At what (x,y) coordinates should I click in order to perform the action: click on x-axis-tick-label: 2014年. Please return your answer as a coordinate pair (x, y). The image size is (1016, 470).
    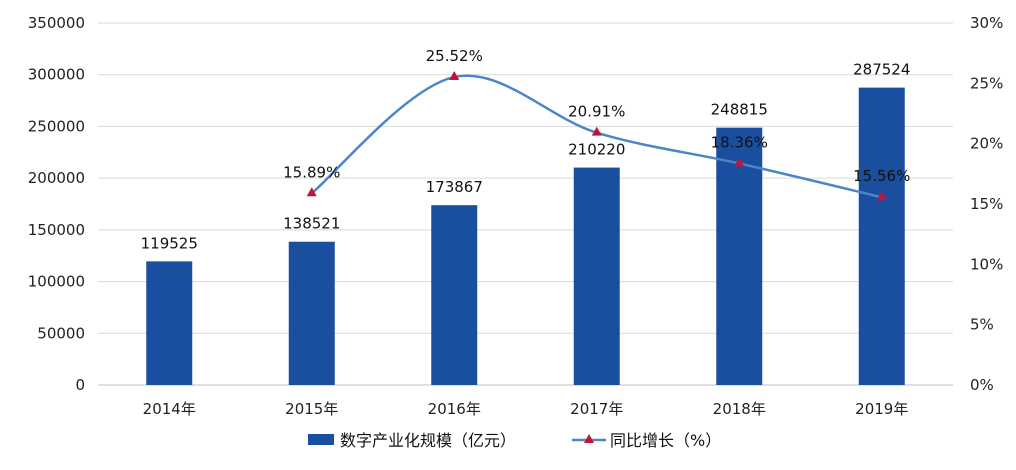
    Looking at the image, I should click on (169, 409).